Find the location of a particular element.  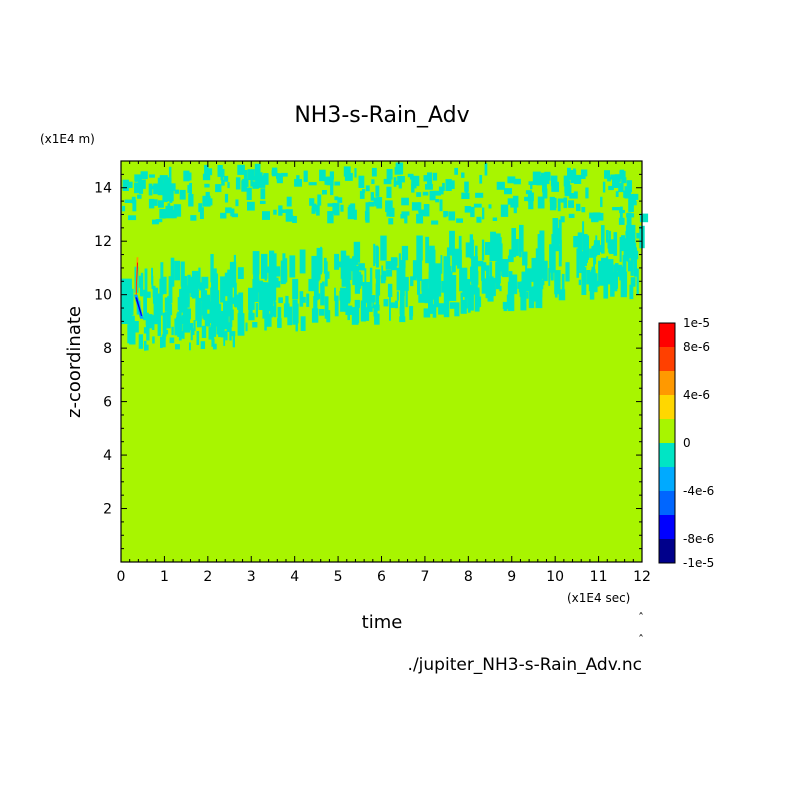

x-tick-label: 9 is located at coordinates (511, 577).